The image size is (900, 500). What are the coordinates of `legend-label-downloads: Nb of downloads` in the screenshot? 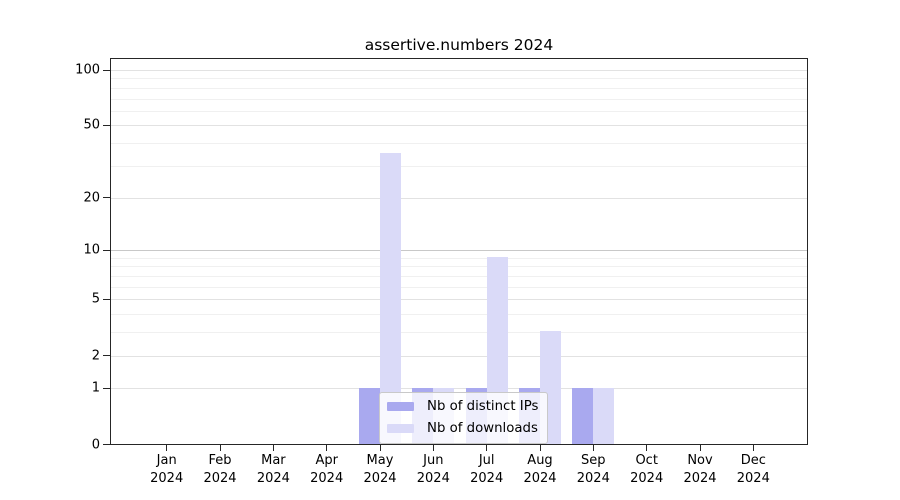 It's located at (482, 428).